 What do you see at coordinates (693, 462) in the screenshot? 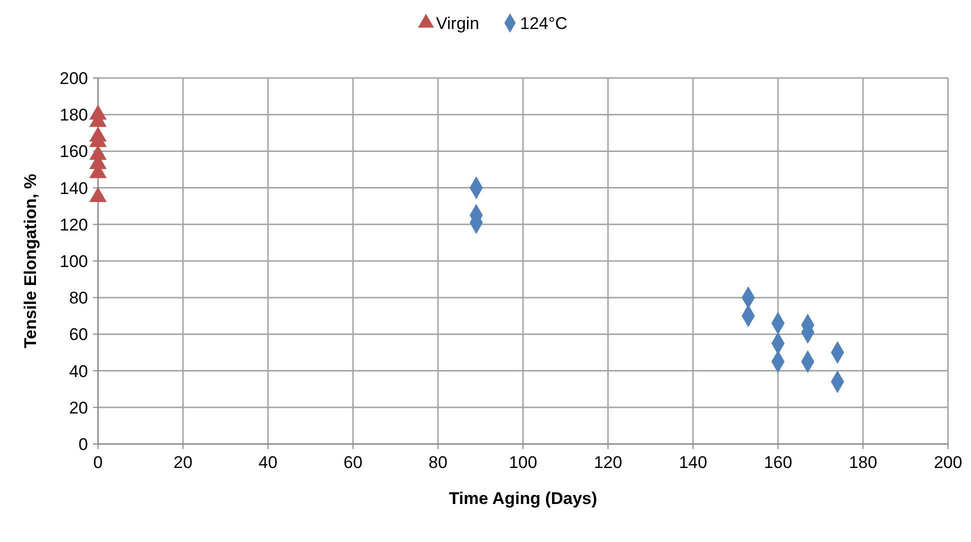
I see `x-tick-label: 140` at bounding box center [693, 462].